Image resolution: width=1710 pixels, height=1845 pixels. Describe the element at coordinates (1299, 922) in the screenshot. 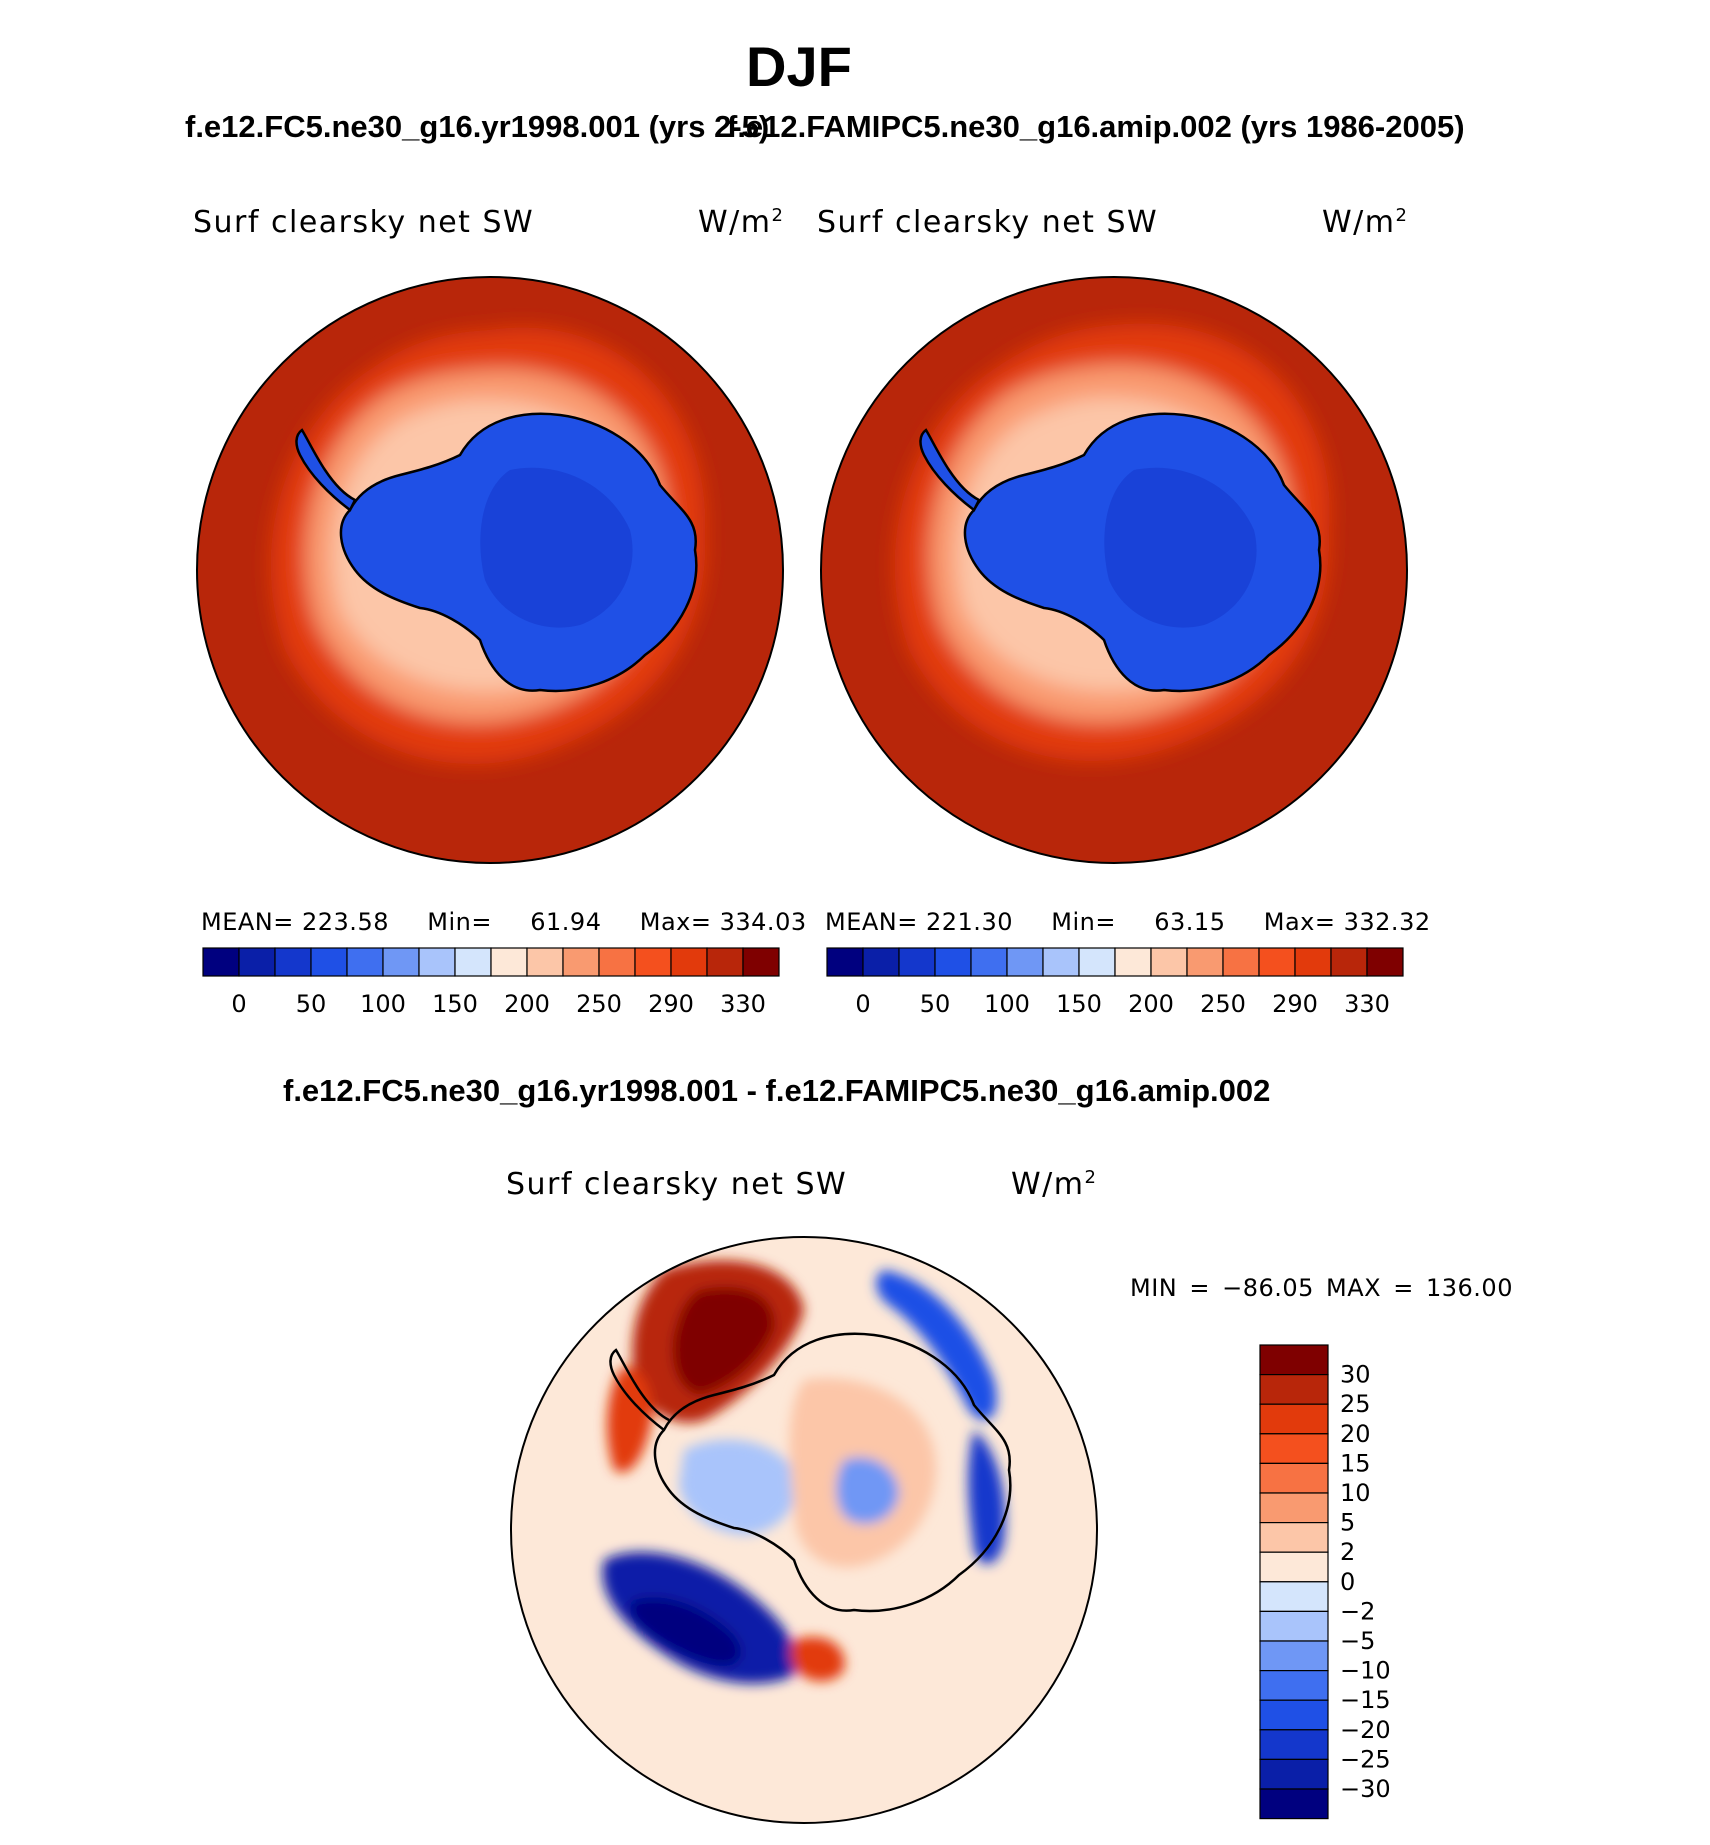

I see `panel2-max-label: Max=` at that location.